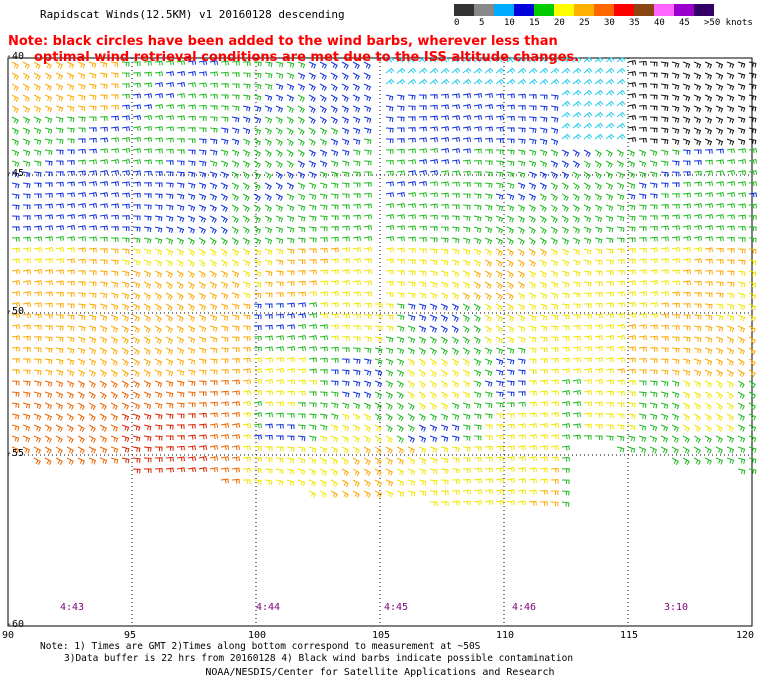  What do you see at coordinates (584, 23) in the screenshot?
I see `legend-label: 25` at bounding box center [584, 23].